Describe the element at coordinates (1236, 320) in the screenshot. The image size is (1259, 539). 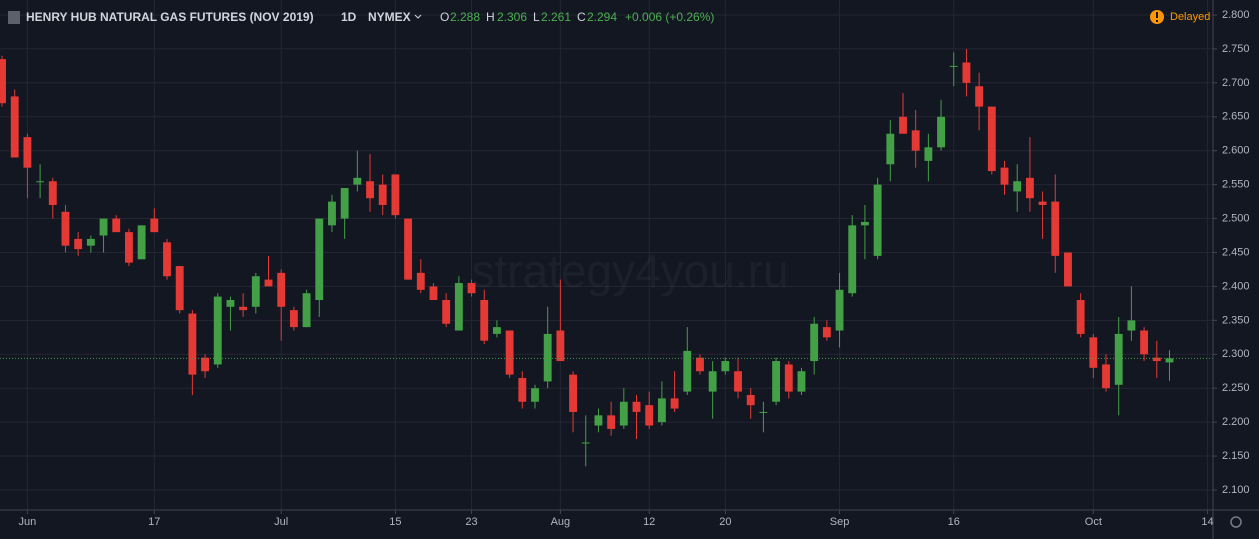
I see `y-tick-label: 2.350` at that location.